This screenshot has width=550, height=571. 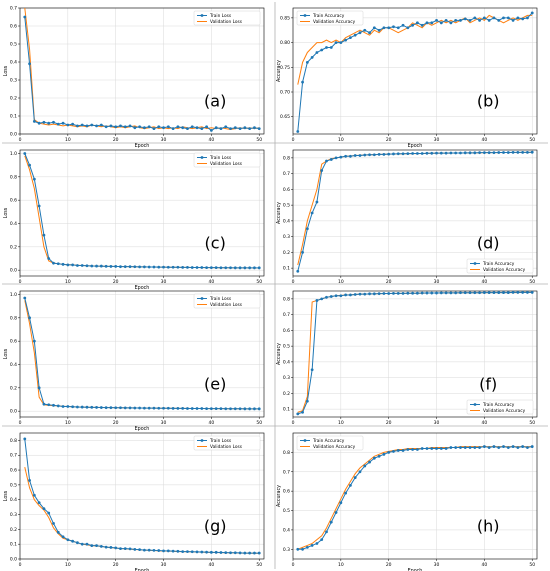 I want to click on x-tick-label: 10, so click(x=341, y=565).